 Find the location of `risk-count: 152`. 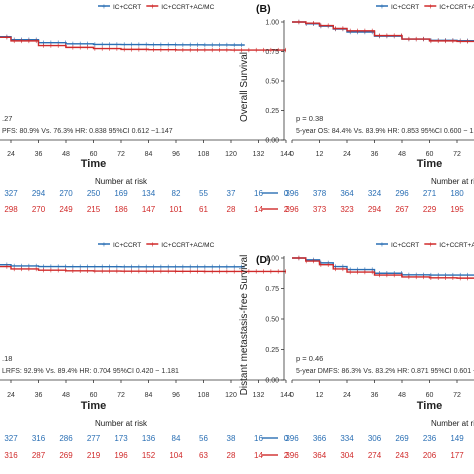

risk-count: 152 is located at coordinates (149, 455).